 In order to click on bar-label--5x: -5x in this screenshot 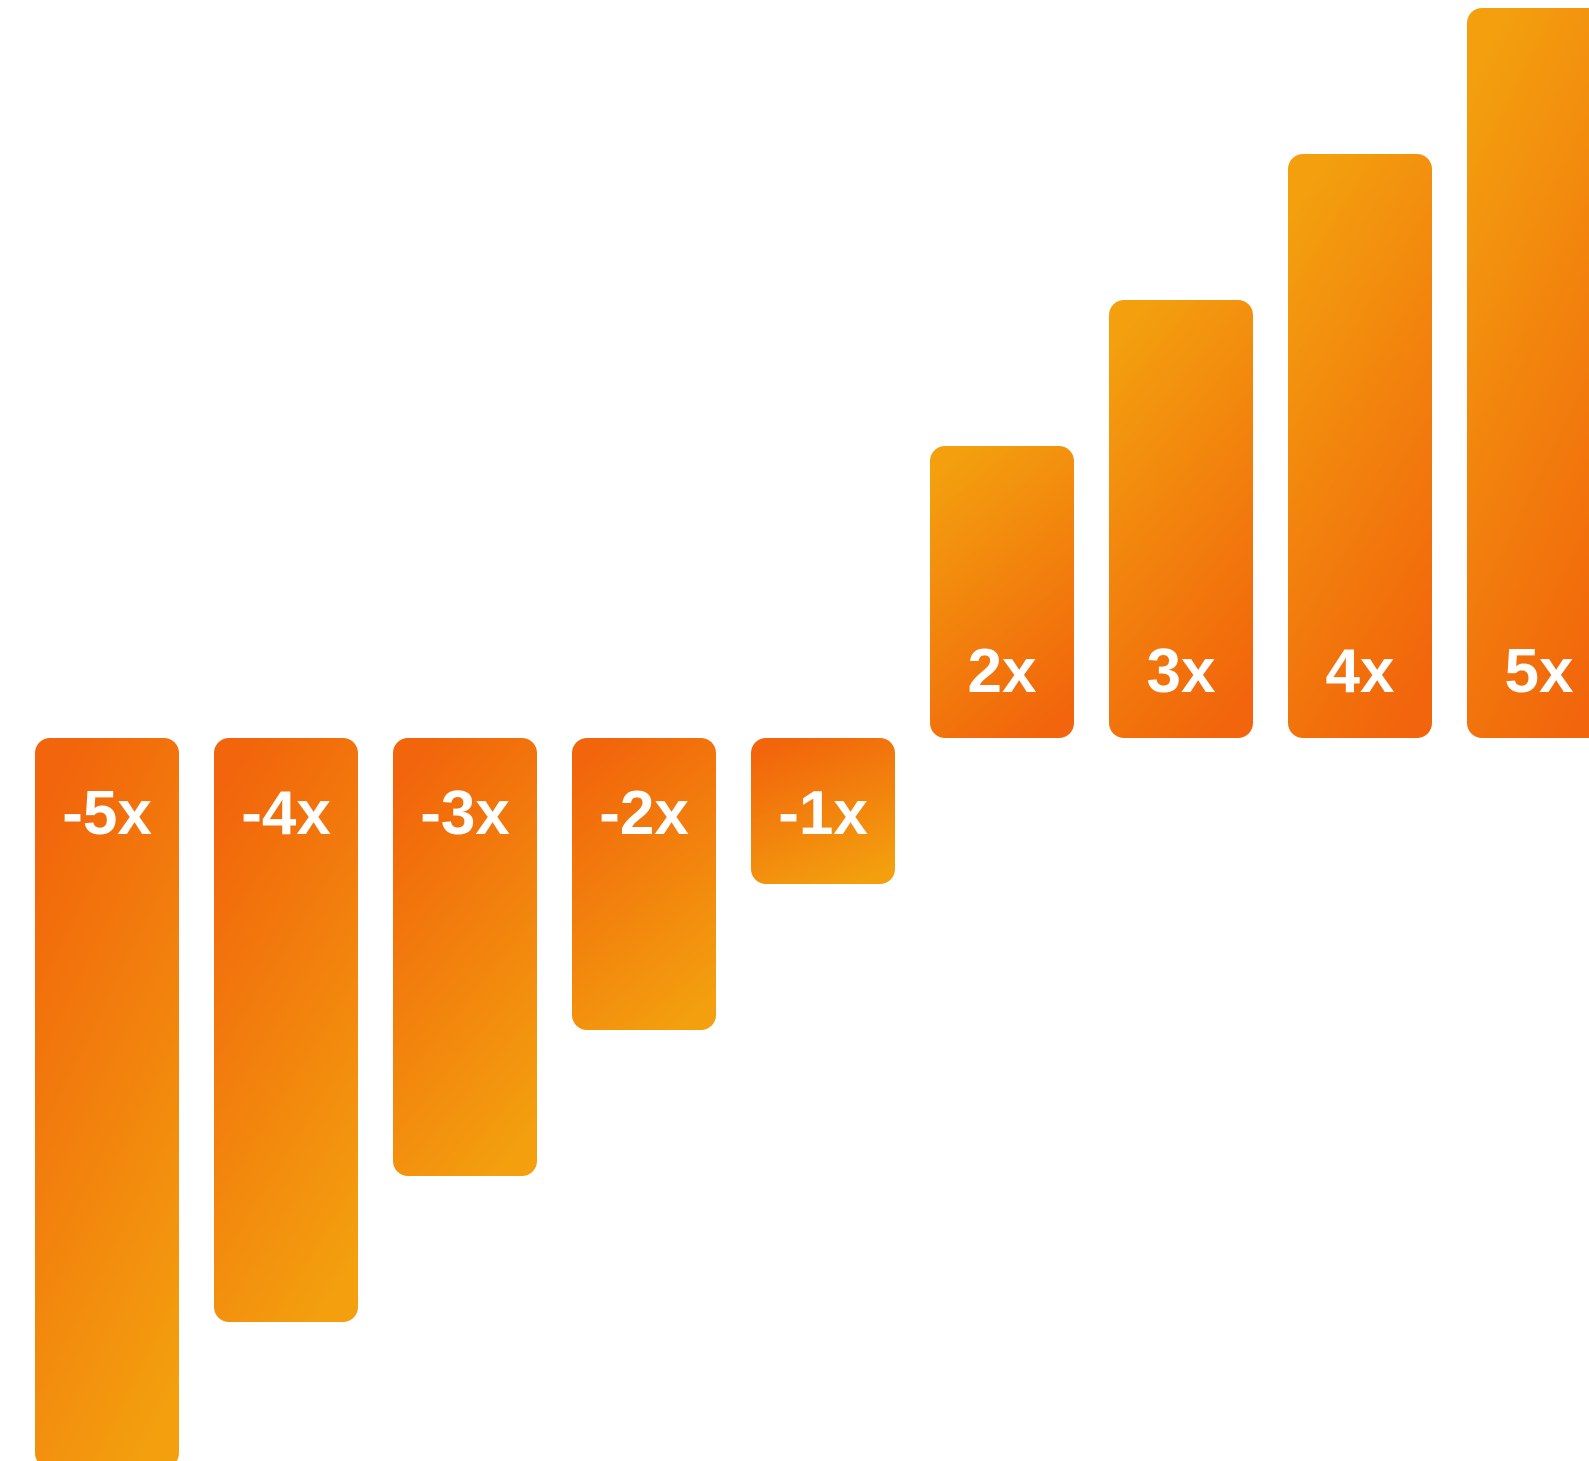, I will do `click(107, 813)`.